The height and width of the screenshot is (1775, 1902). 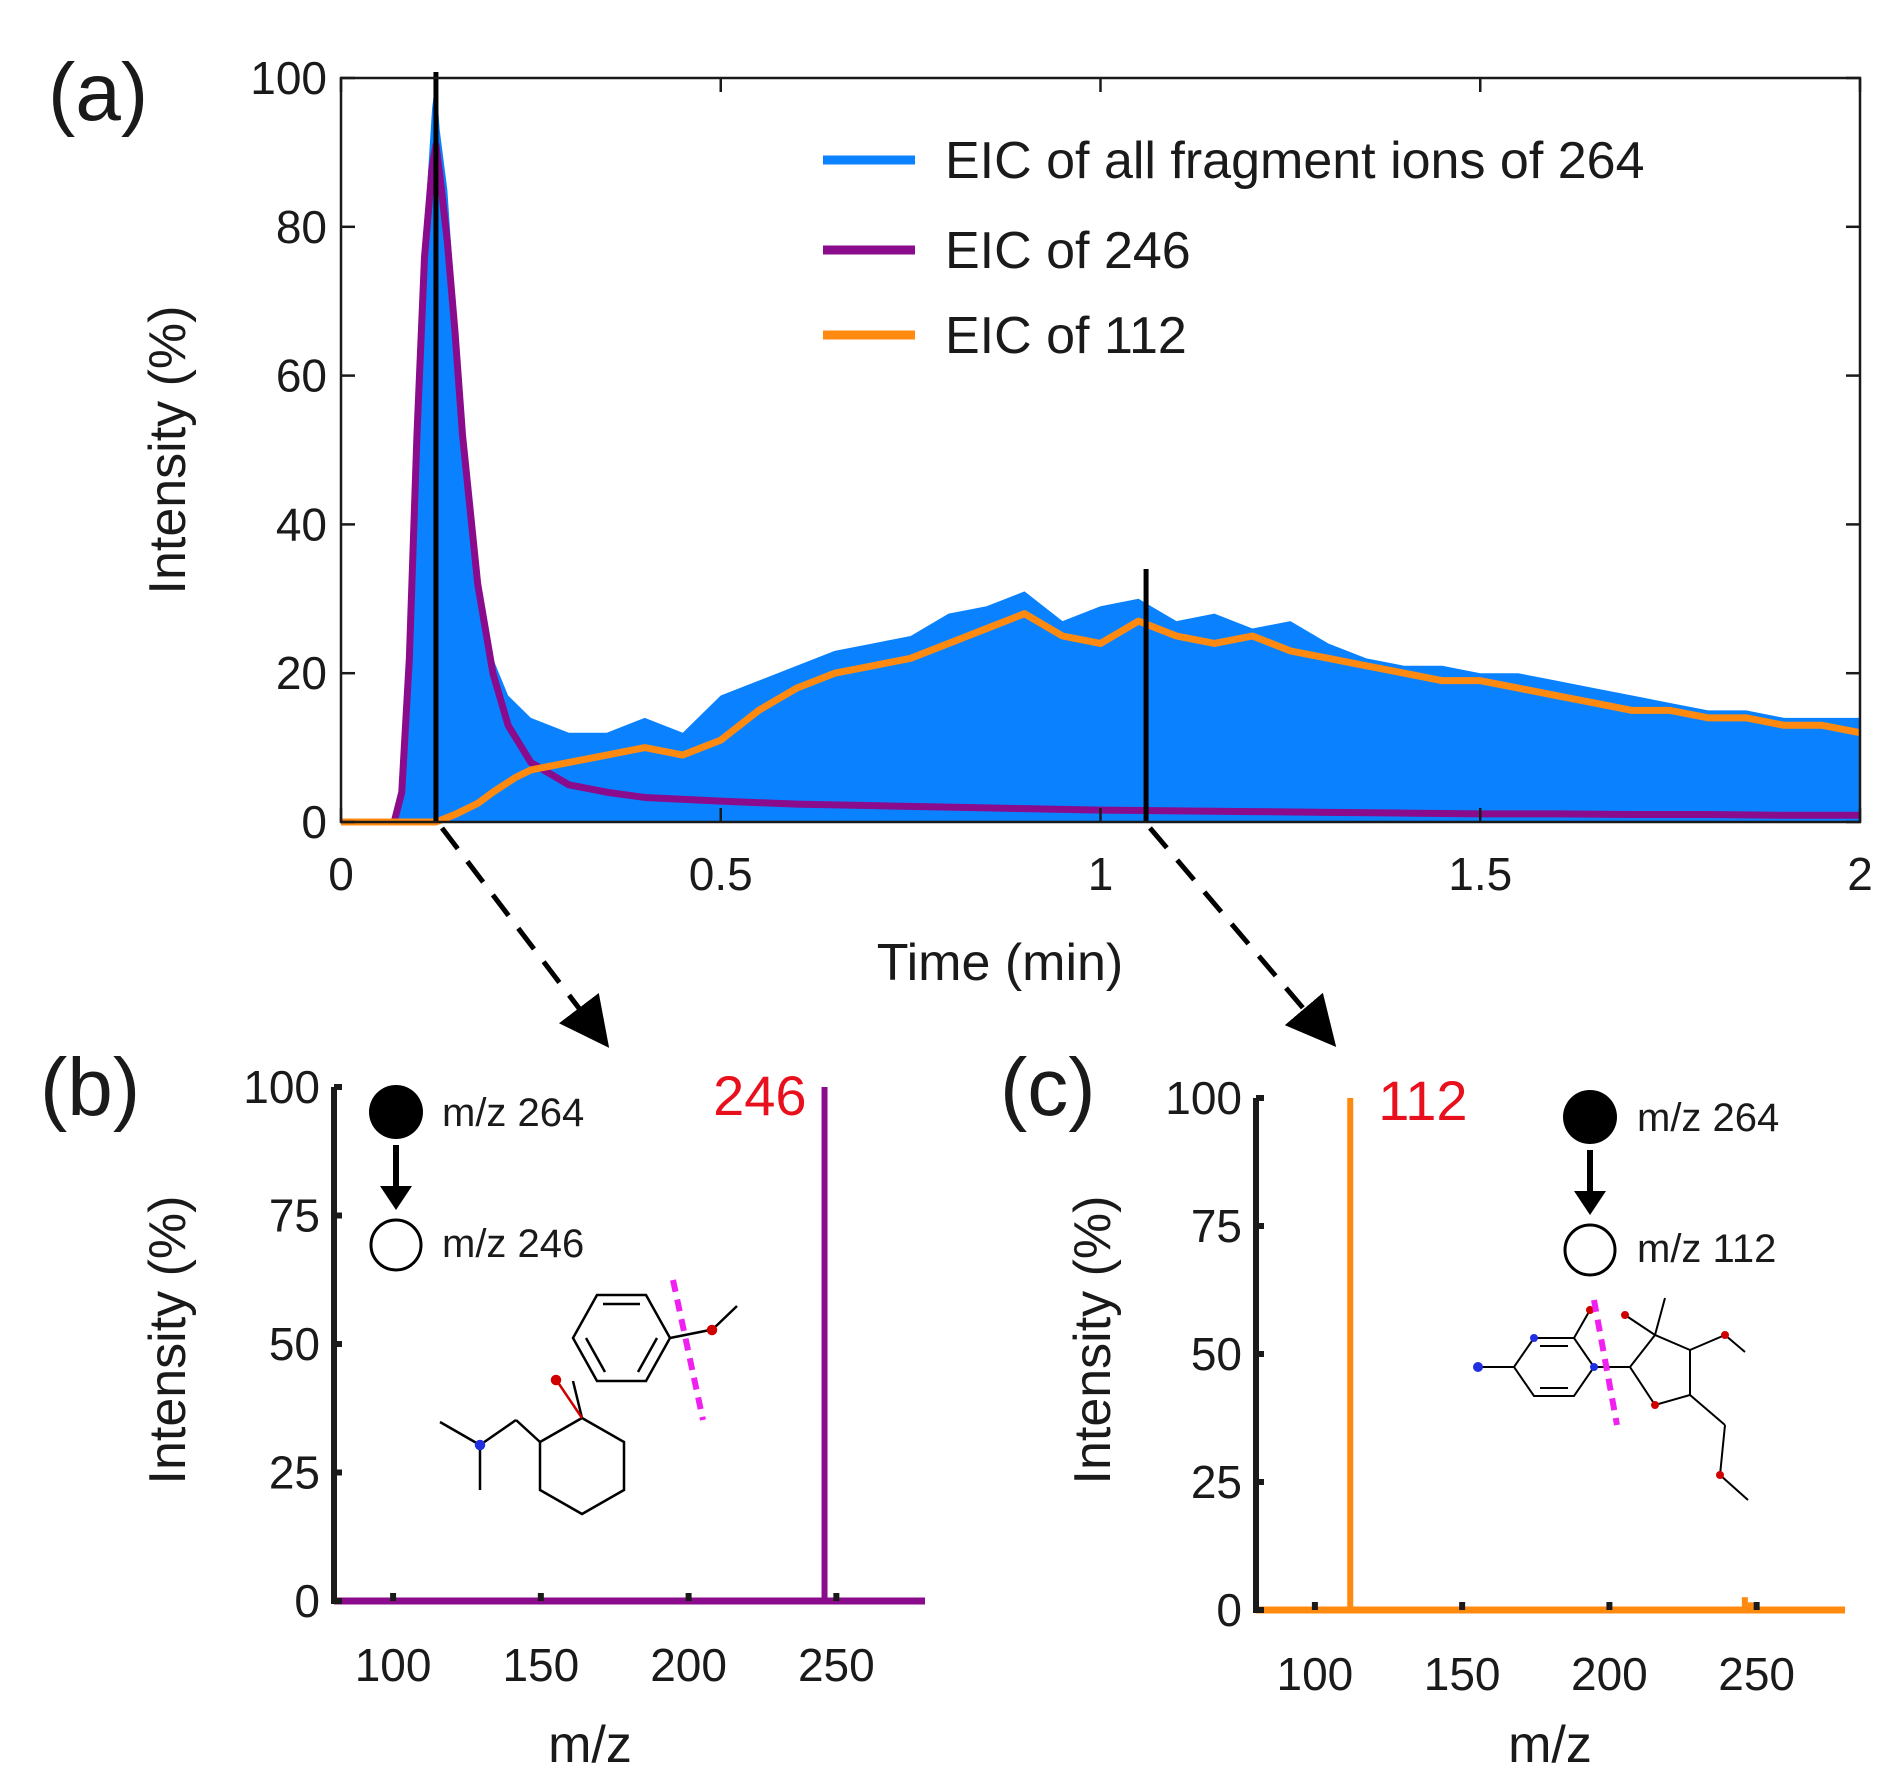 What do you see at coordinates (588, 1397) in the screenshot?
I see `molecule-structure-b` at bounding box center [588, 1397].